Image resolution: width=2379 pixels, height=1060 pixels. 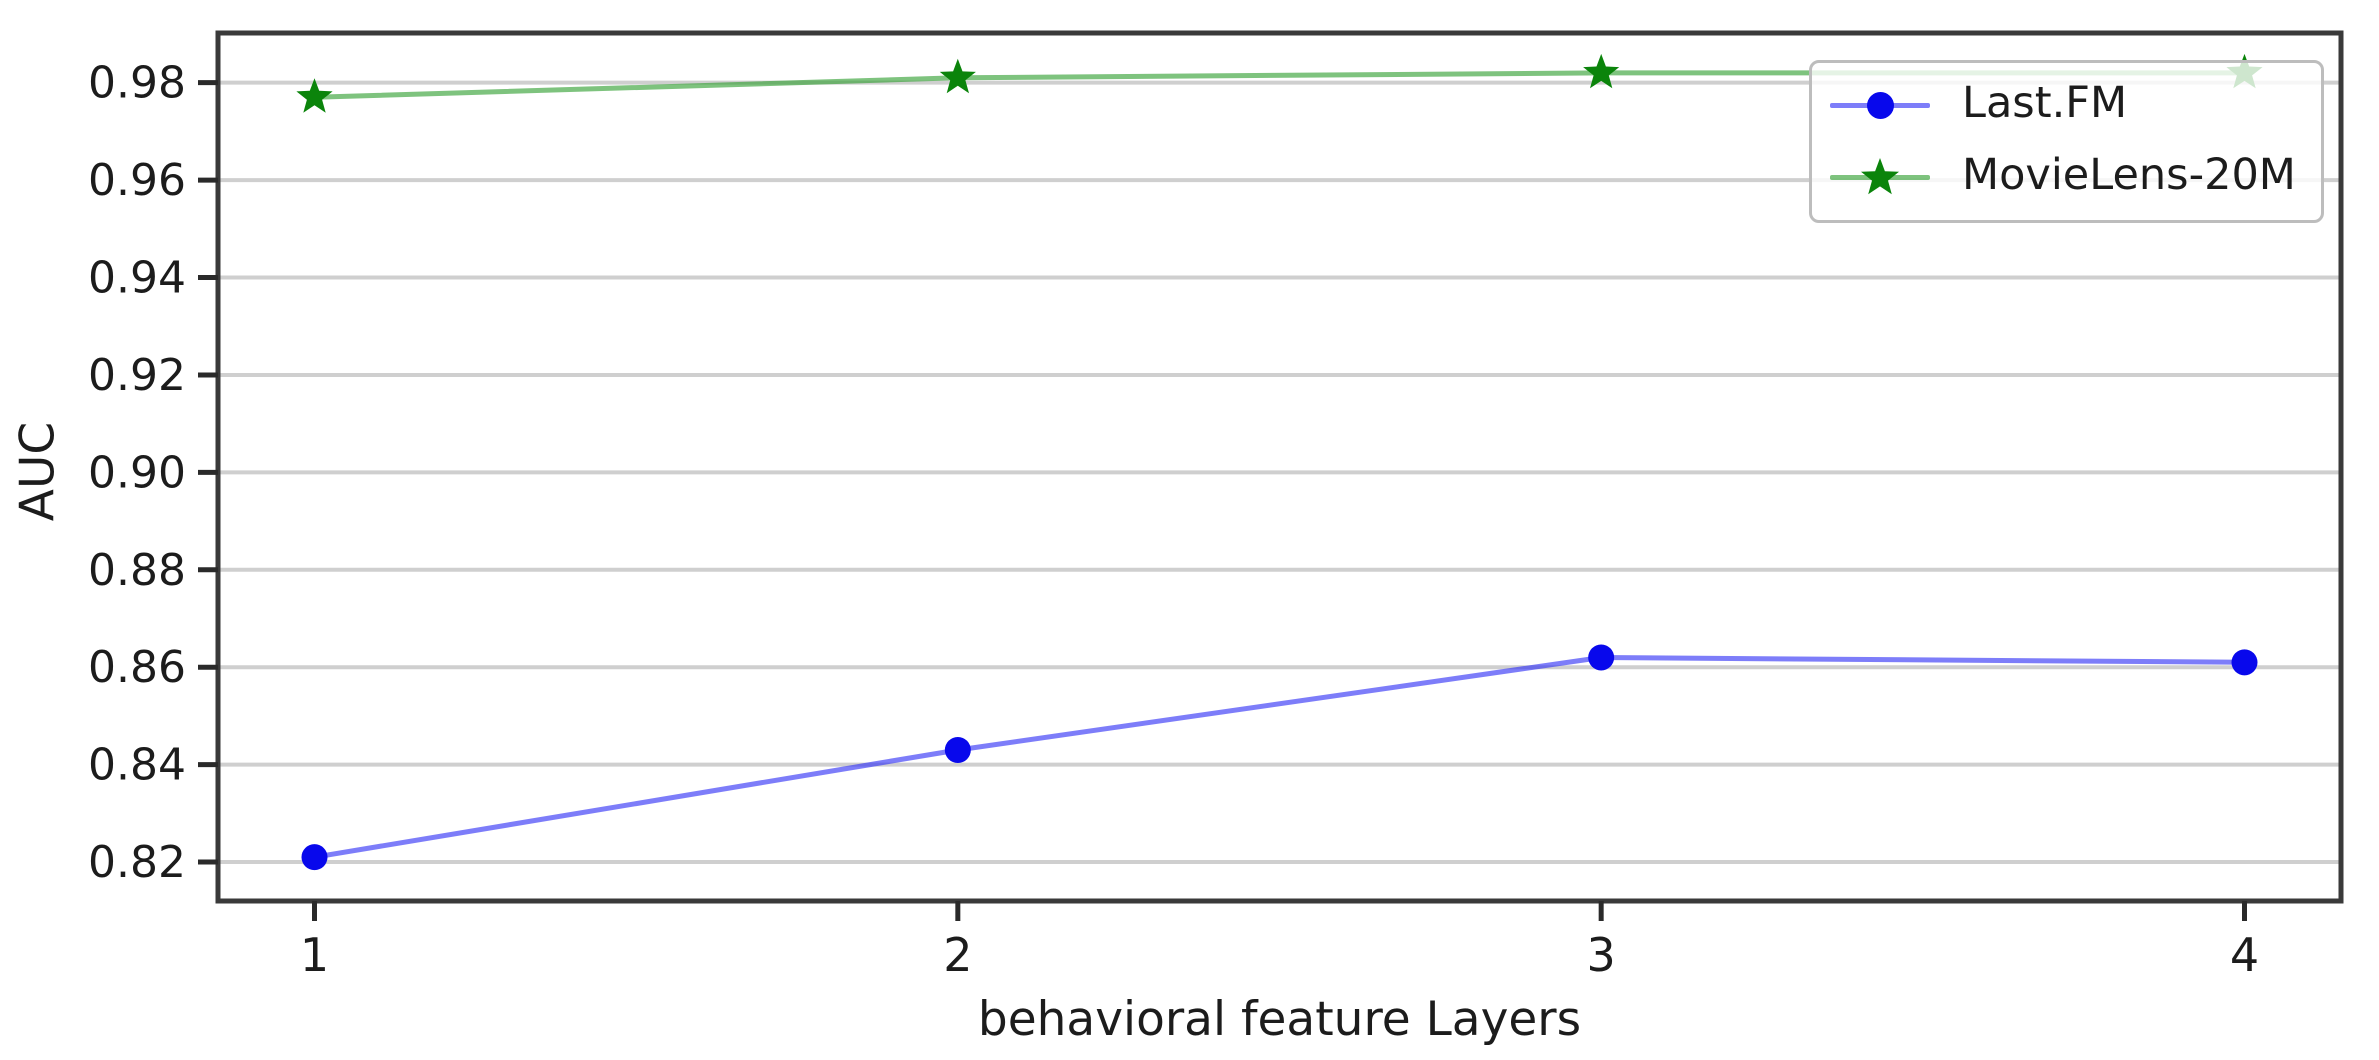 I want to click on legend-label-lastfm: Last.FM, so click(x=2045, y=103).